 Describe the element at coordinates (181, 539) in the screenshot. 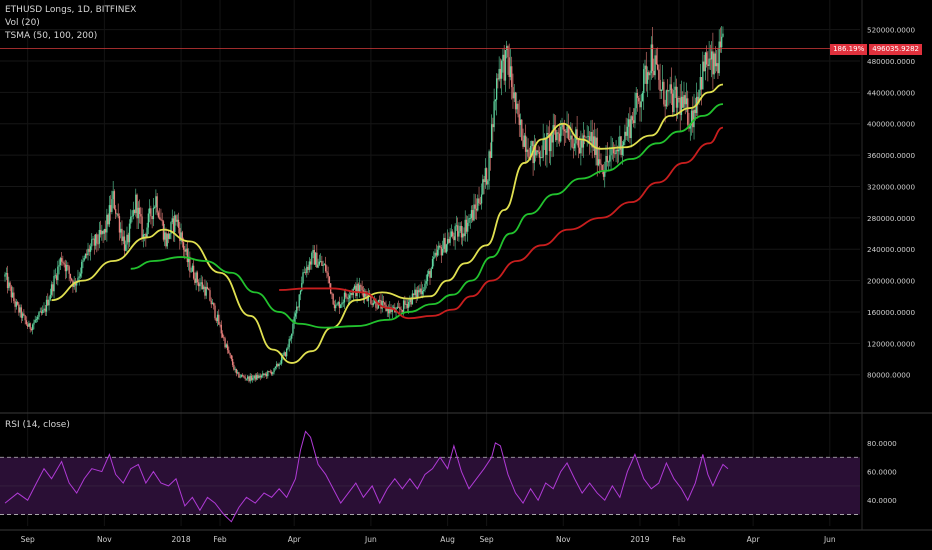

I see `time-tick-label: 2018` at that location.